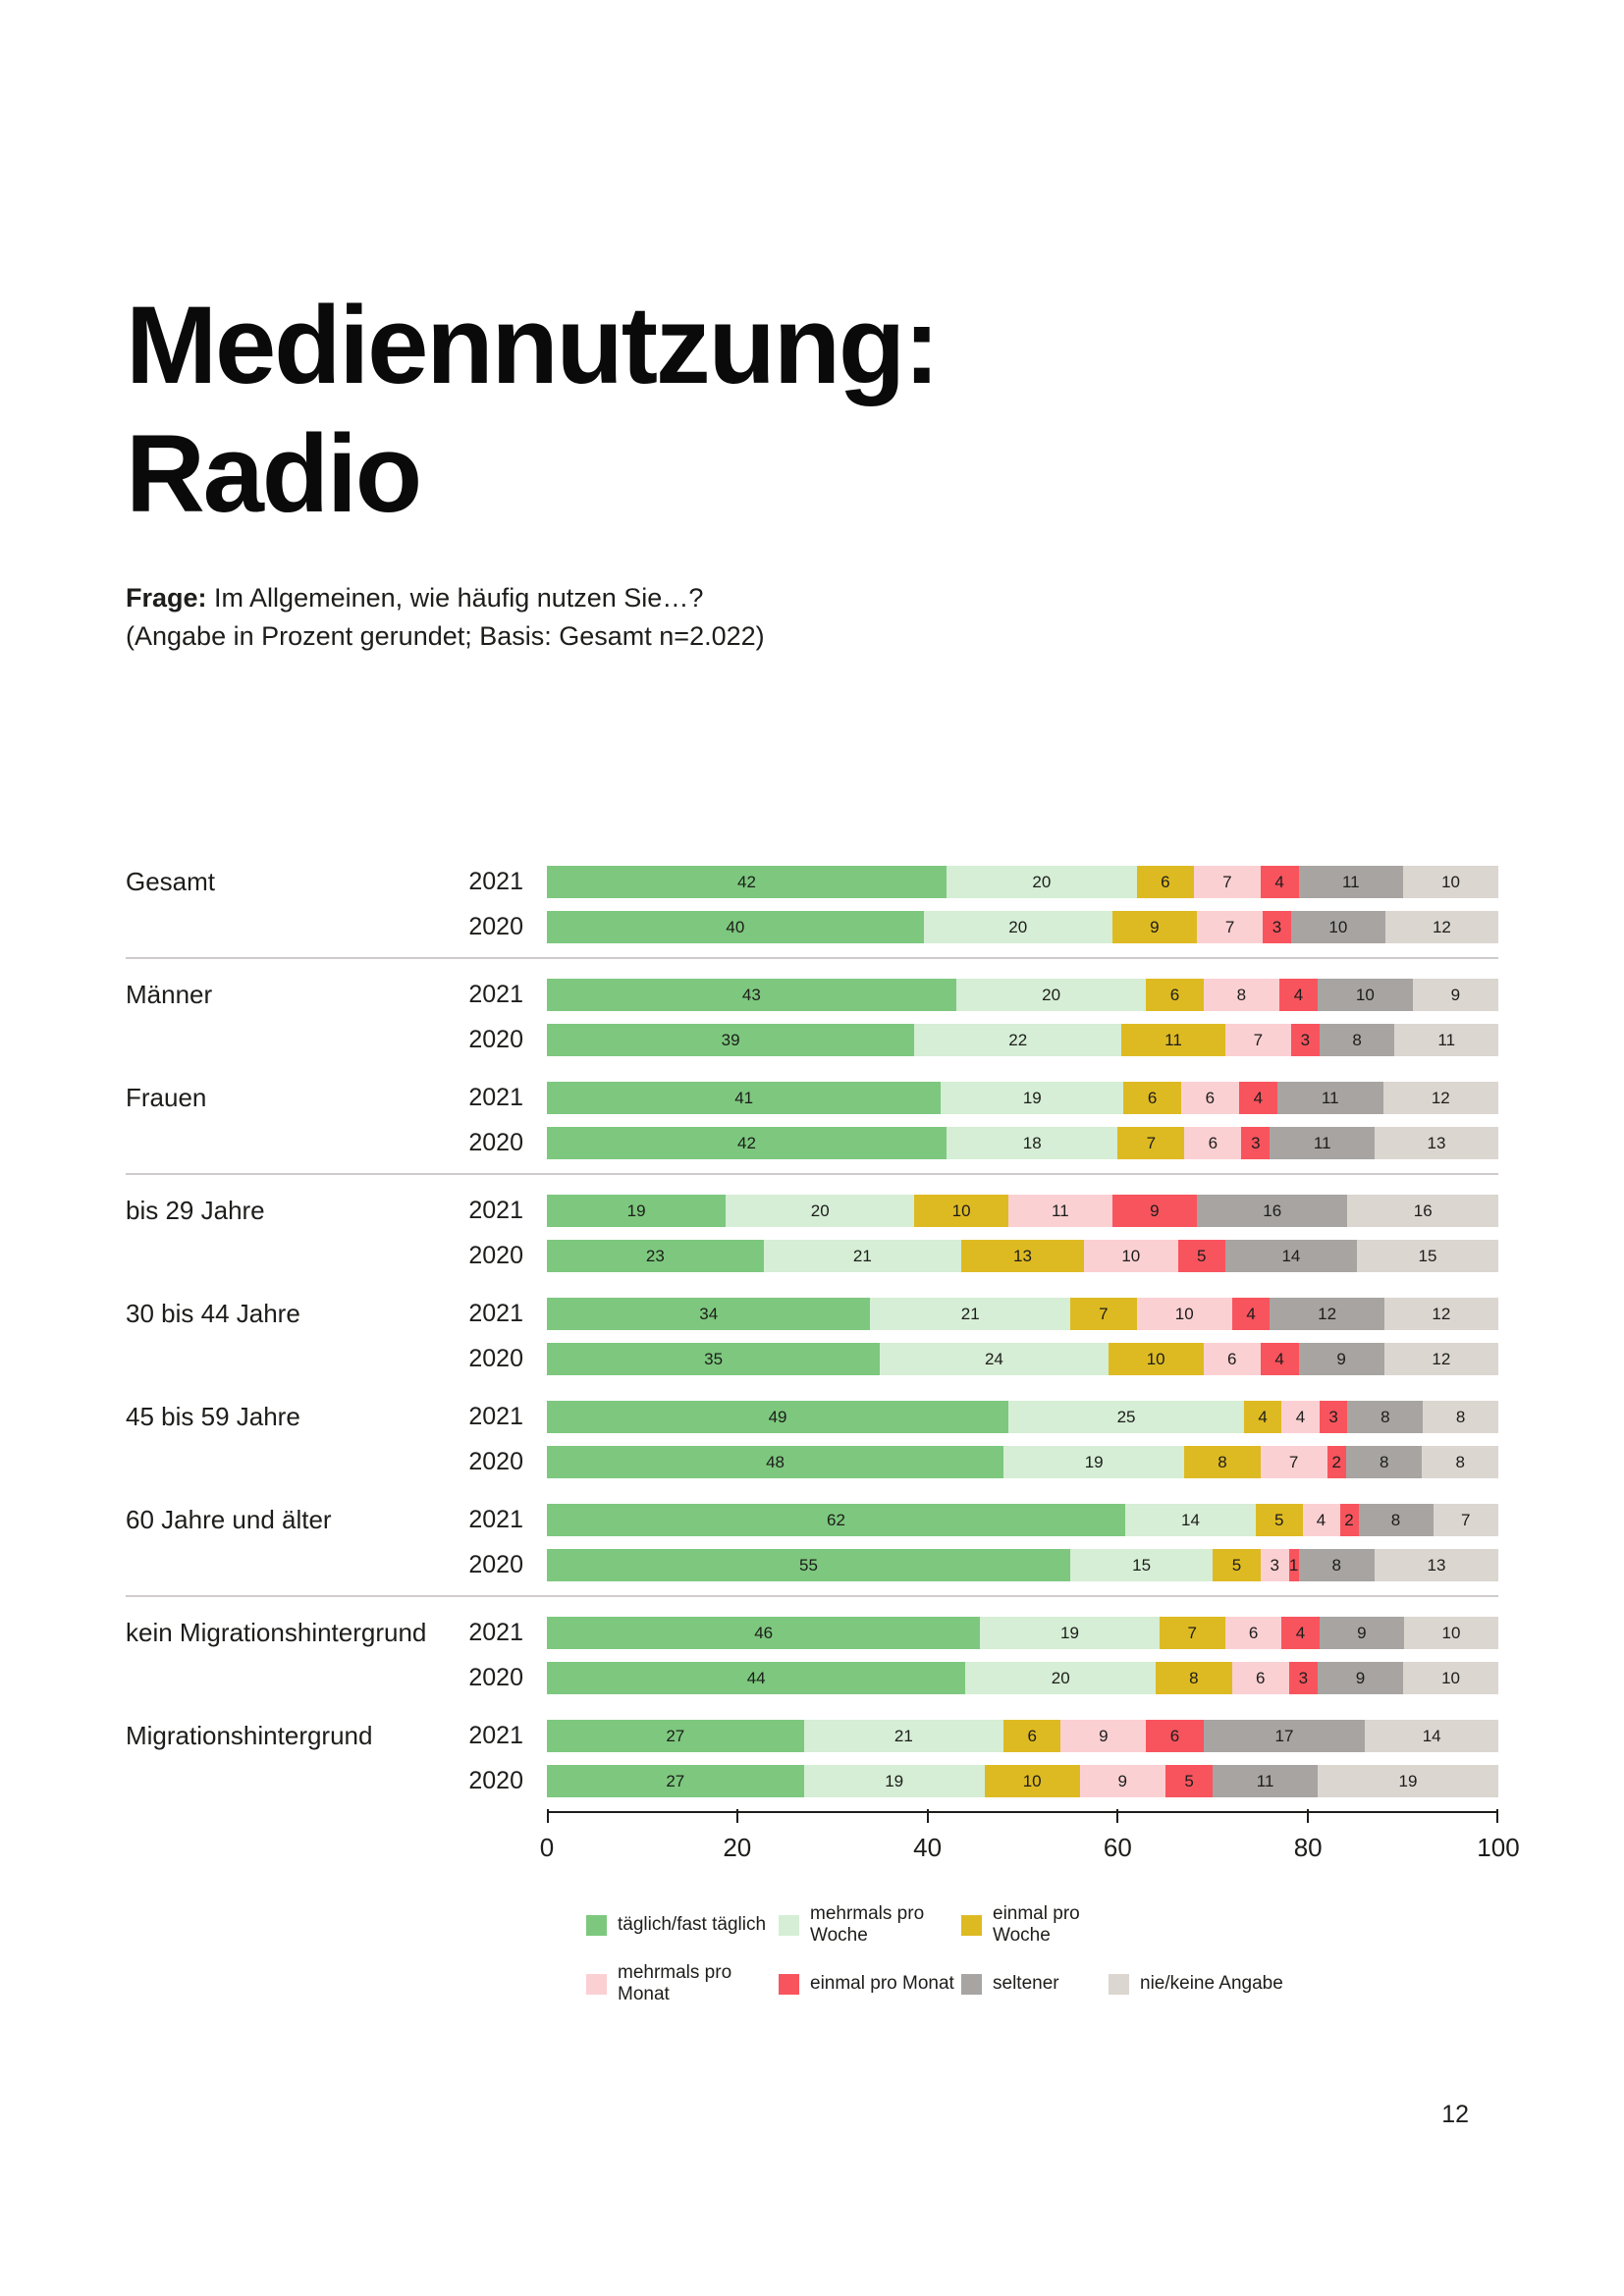 Image resolution: width=1624 pixels, height=2296 pixels. I want to click on bar-segment: 46, so click(764, 1633).